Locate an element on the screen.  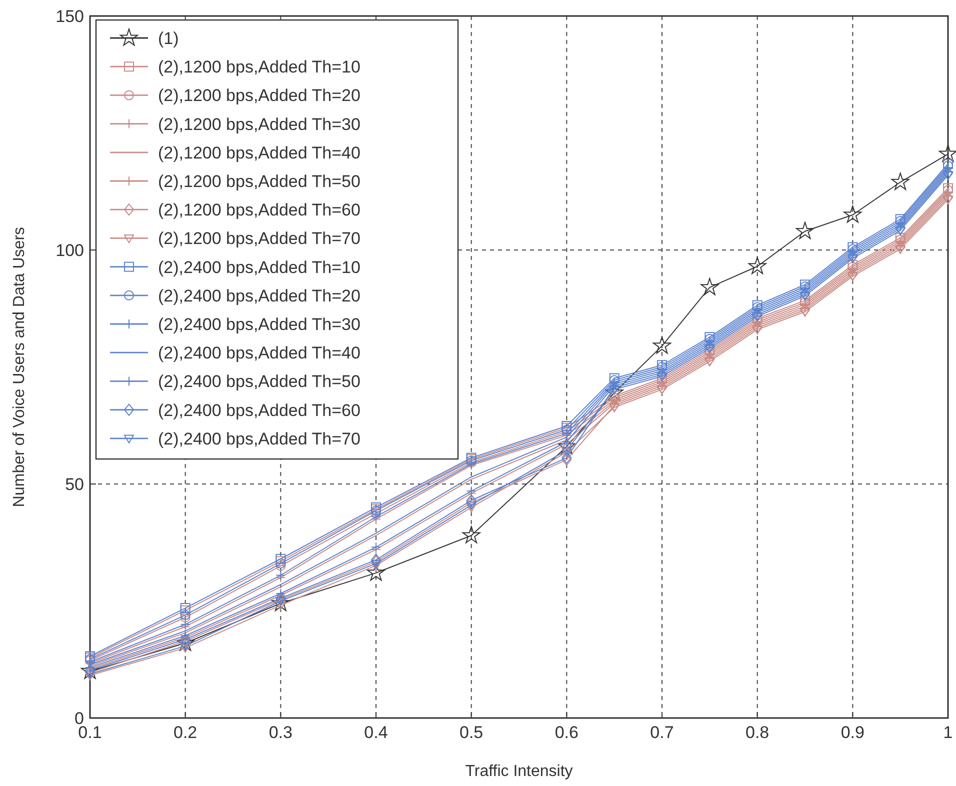
legend-label: (2),1200 bps,Added Th=30 is located at coordinates (259, 124).